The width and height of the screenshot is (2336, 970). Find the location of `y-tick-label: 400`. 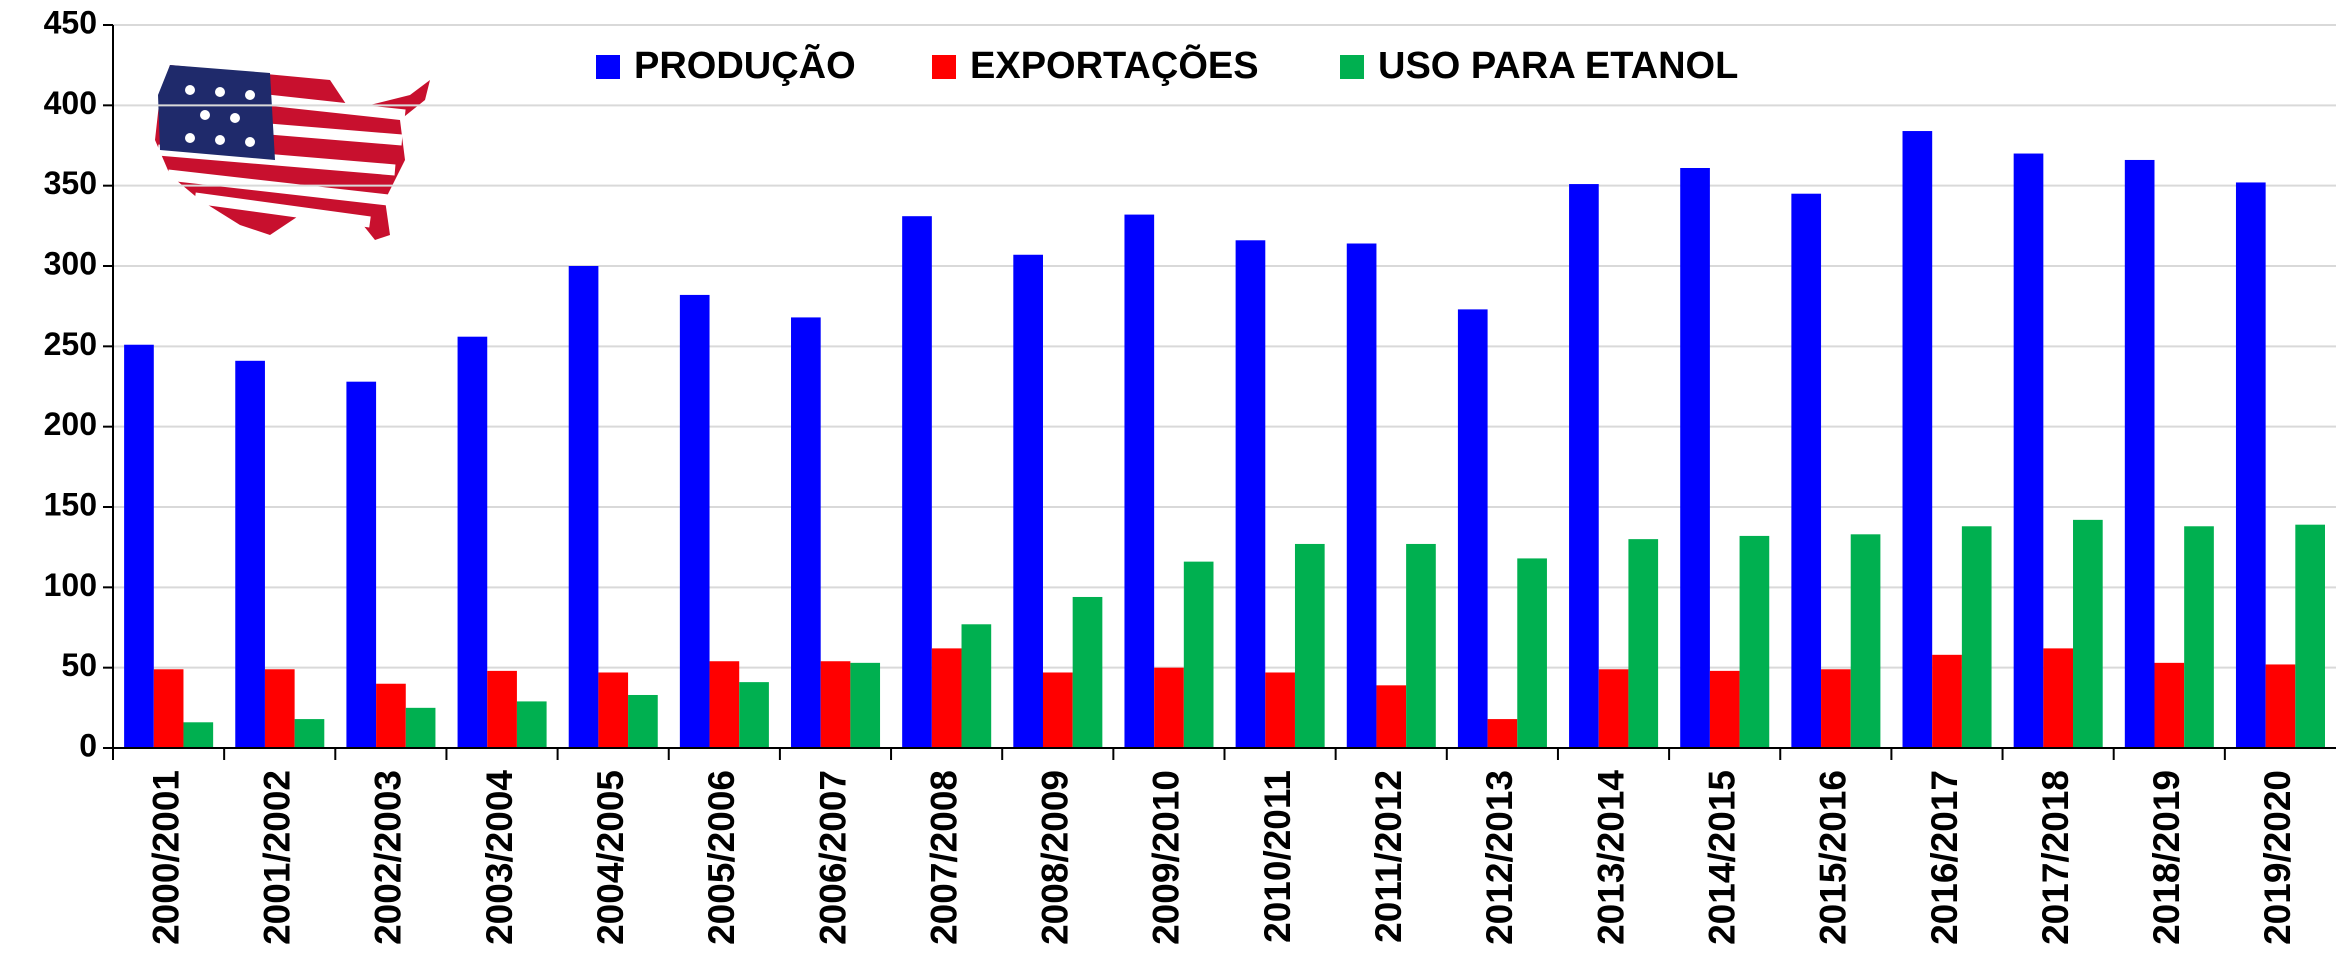

y-tick-label: 400 is located at coordinates (70, 103).